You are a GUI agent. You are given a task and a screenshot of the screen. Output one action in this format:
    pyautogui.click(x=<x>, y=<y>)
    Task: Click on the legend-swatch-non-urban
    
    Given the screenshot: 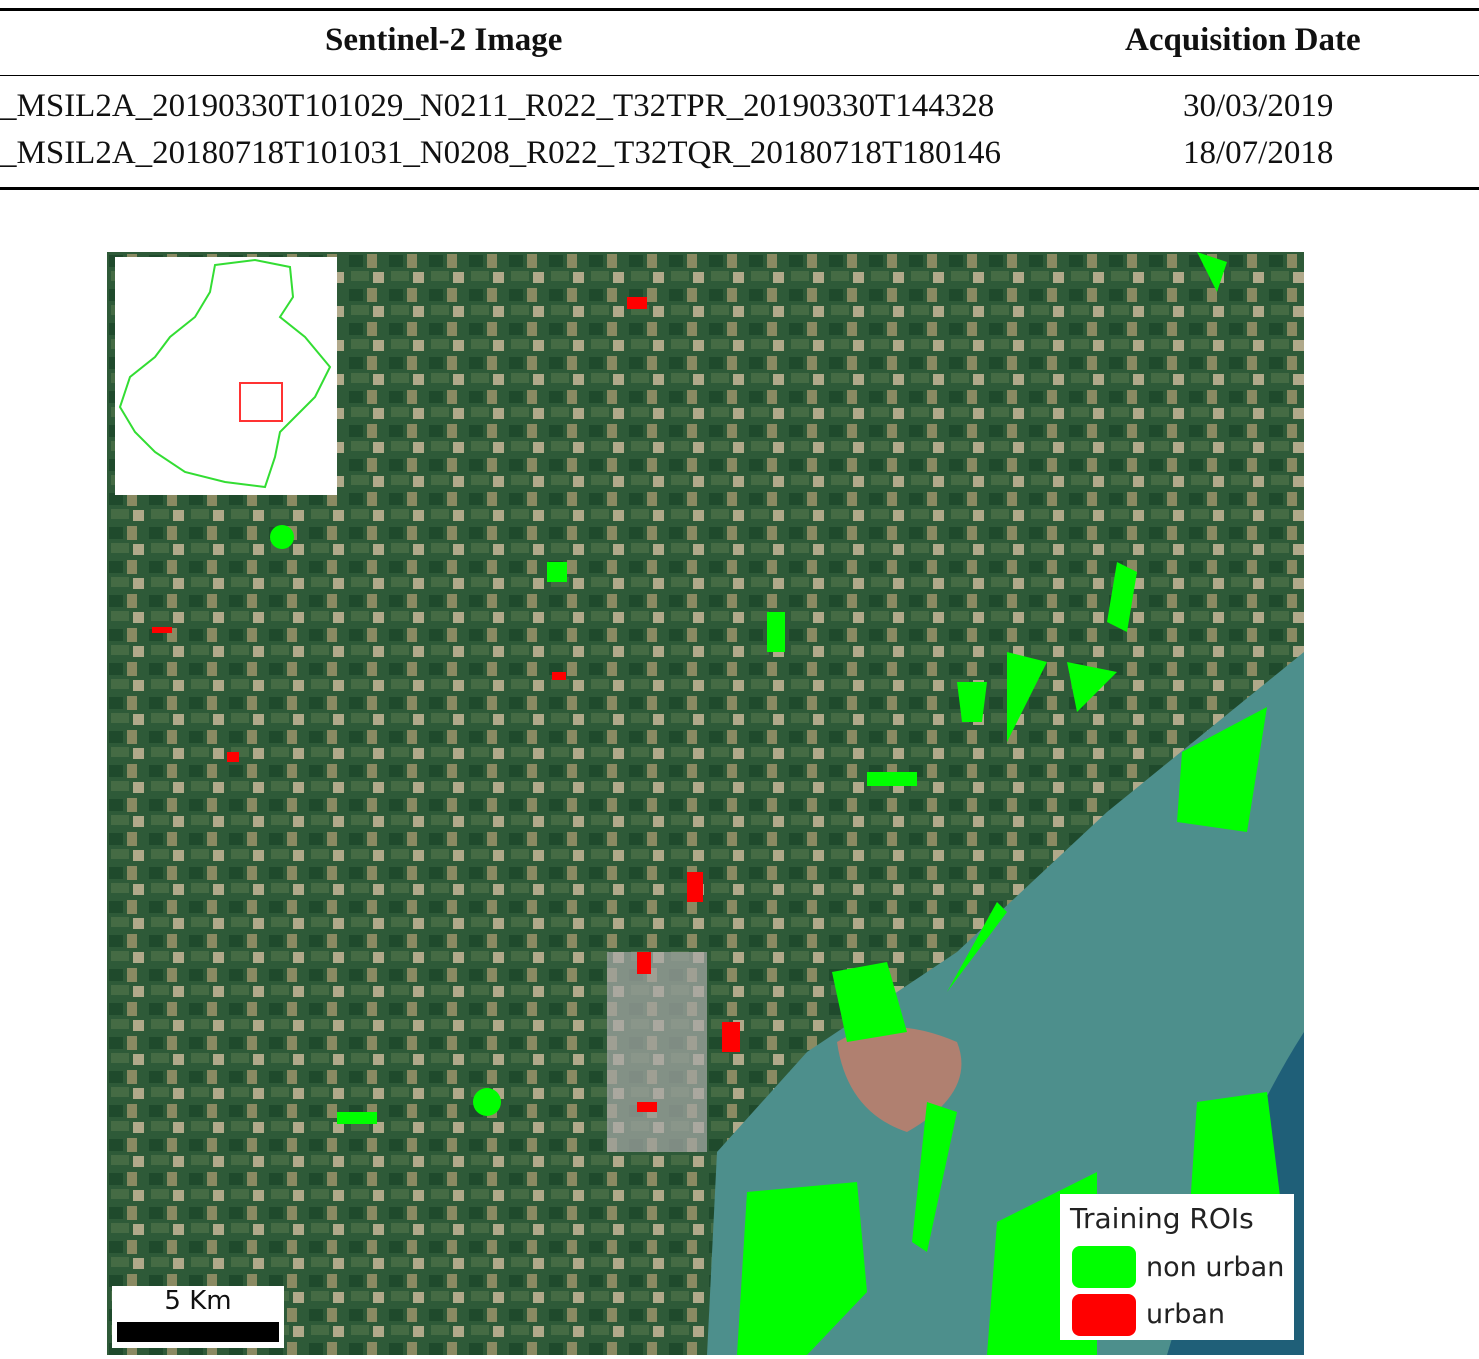 What is the action you would take?
    pyautogui.click(x=1104, y=1267)
    